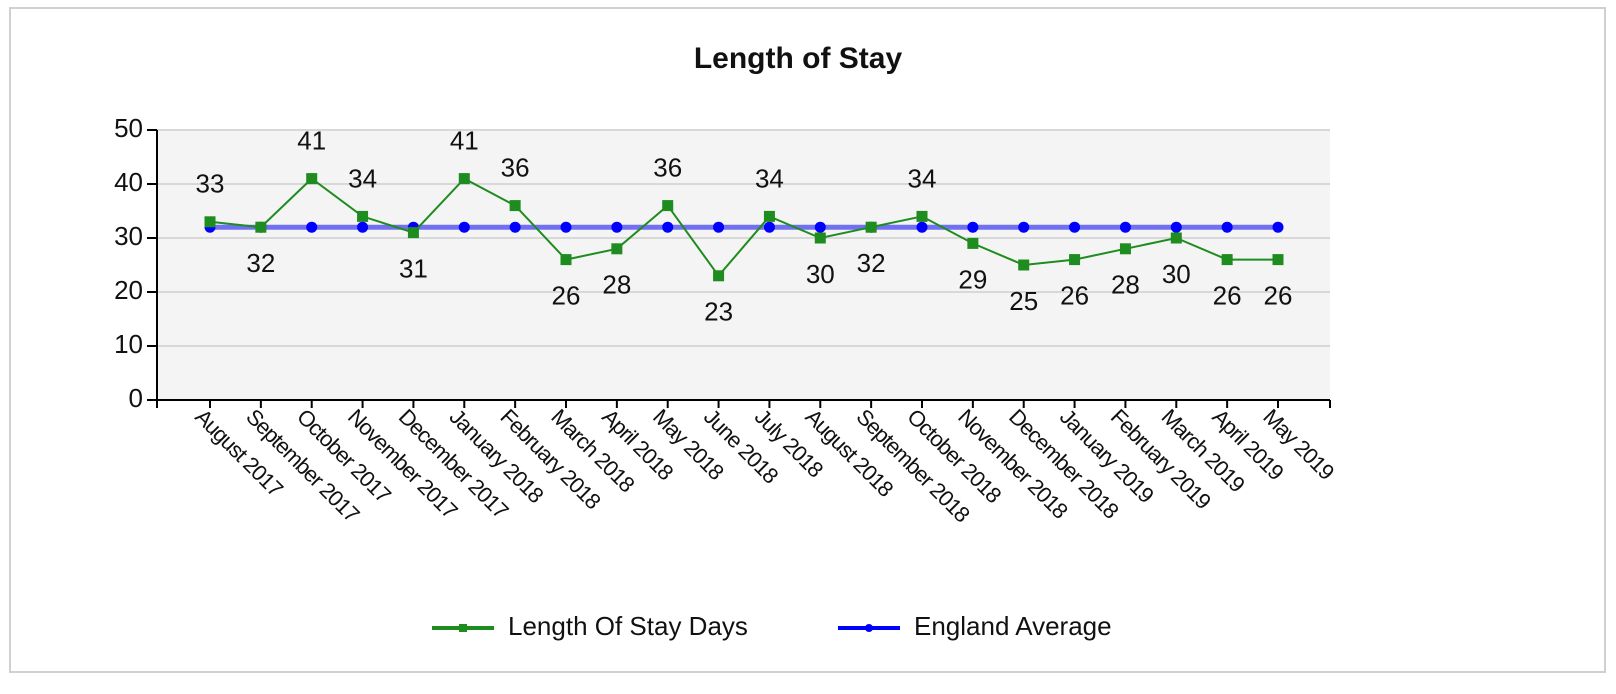  Describe the element at coordinates (743, 227) in the screenshot. I see `series-line` at that location.